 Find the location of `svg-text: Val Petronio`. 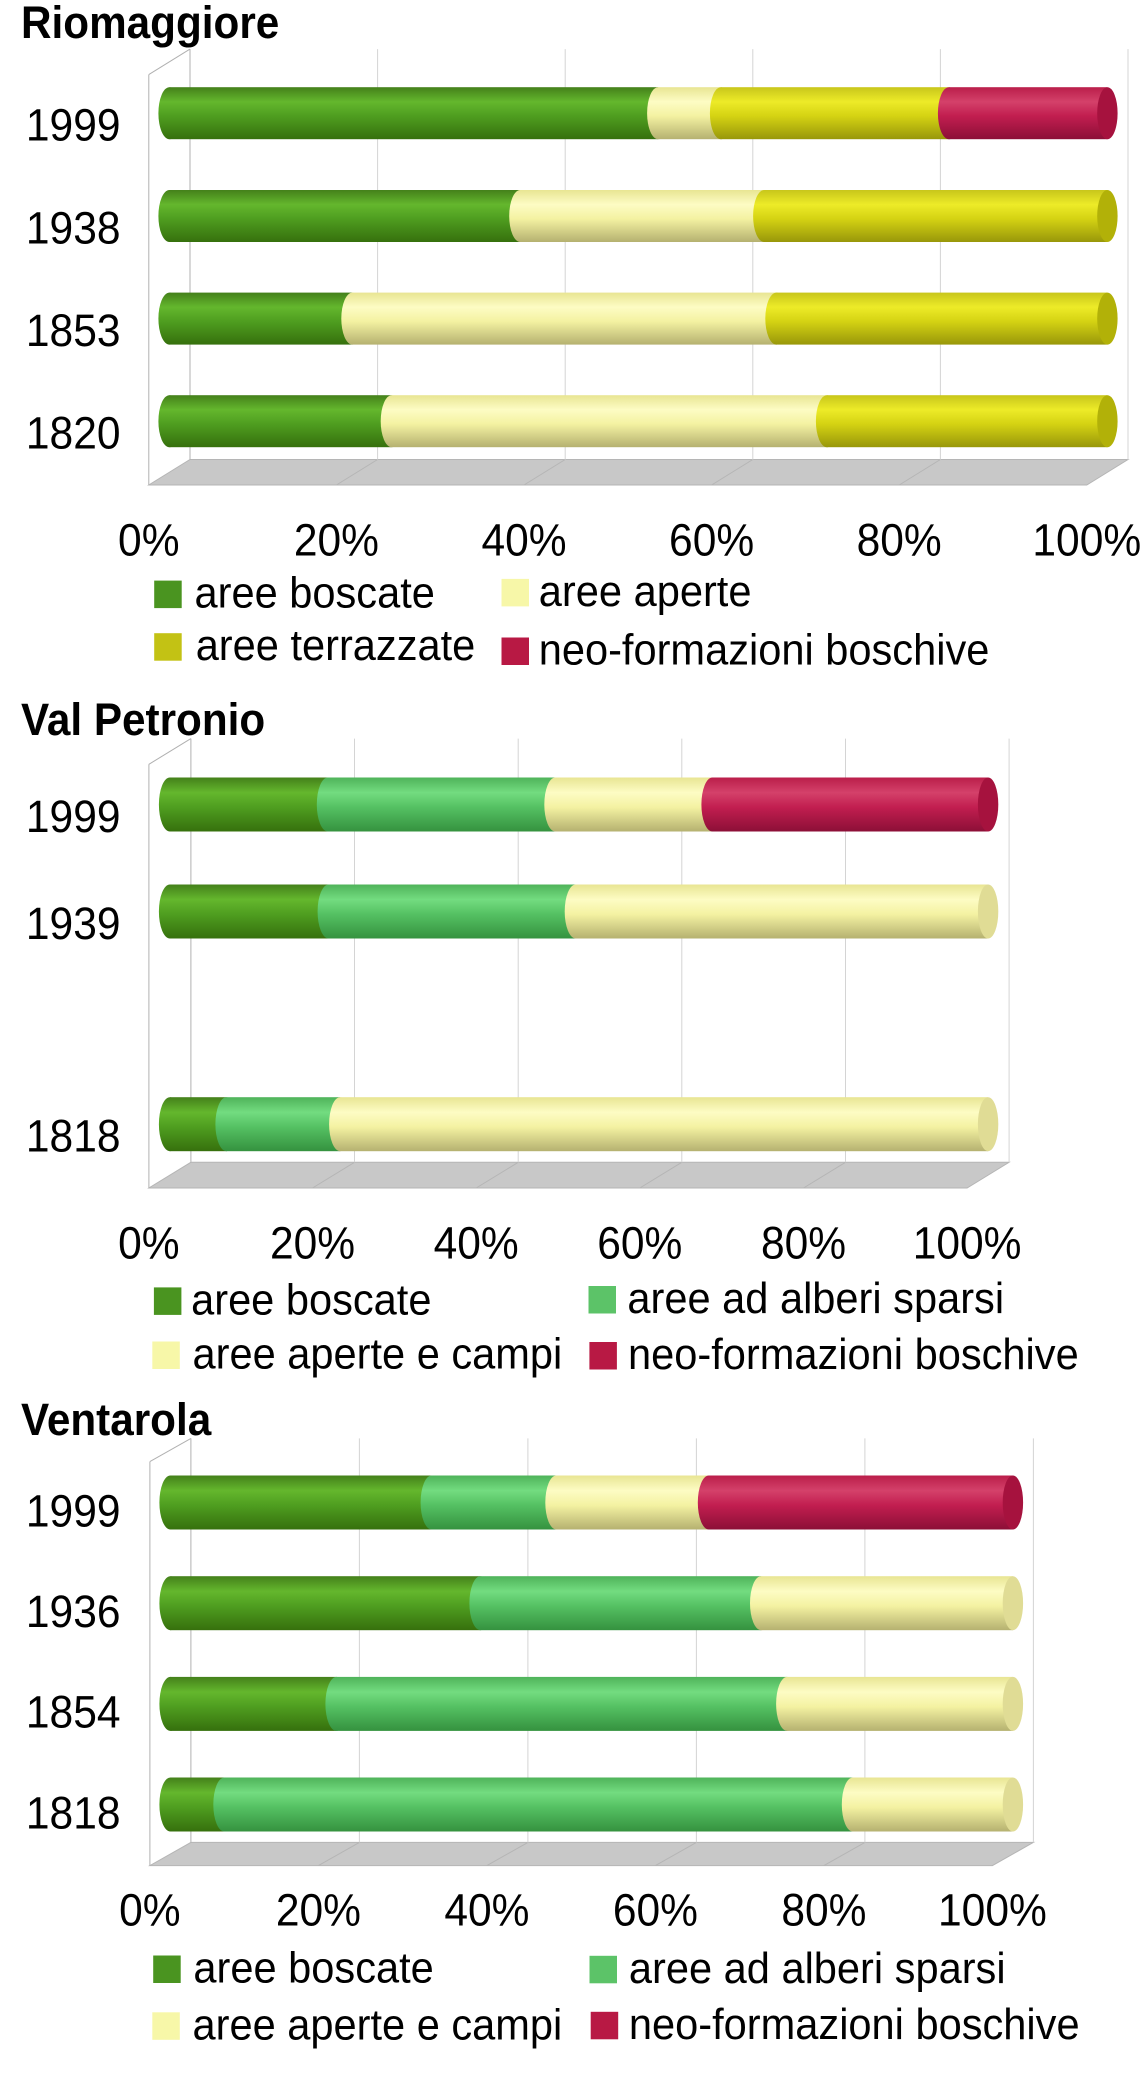

svg-text: Val Petronio is located at coordinates (143, 719).